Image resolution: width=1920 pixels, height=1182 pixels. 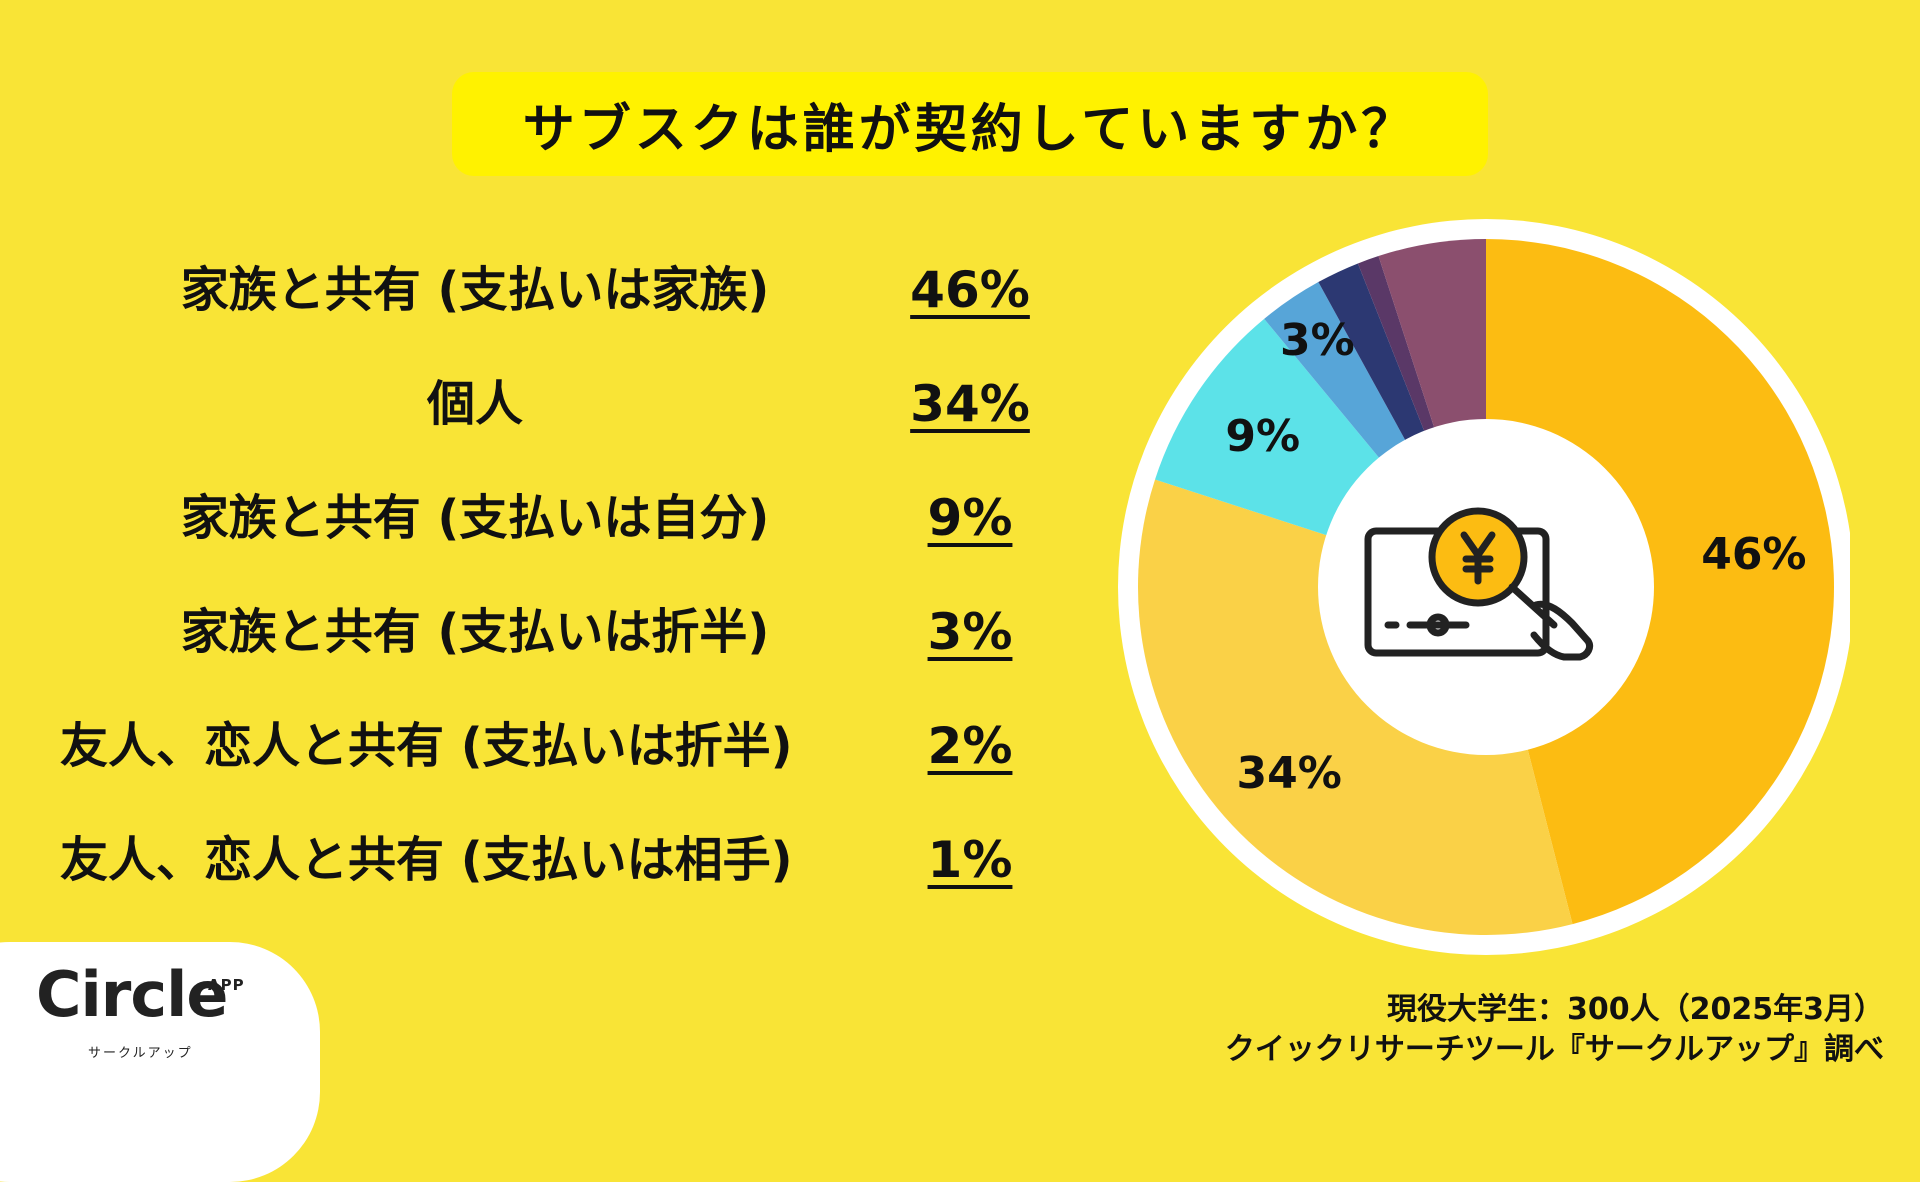 What do you see at coordinates (1753, 554) in the screenshot?
I see `slice-label: 46%` at bounding box center [1753, 554].